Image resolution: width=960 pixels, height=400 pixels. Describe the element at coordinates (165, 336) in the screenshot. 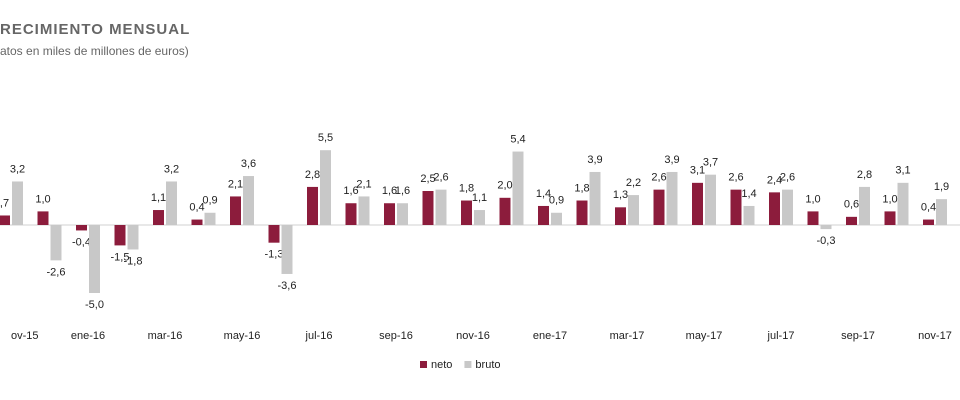

I see `x-tick-label: mar-16` at that location.